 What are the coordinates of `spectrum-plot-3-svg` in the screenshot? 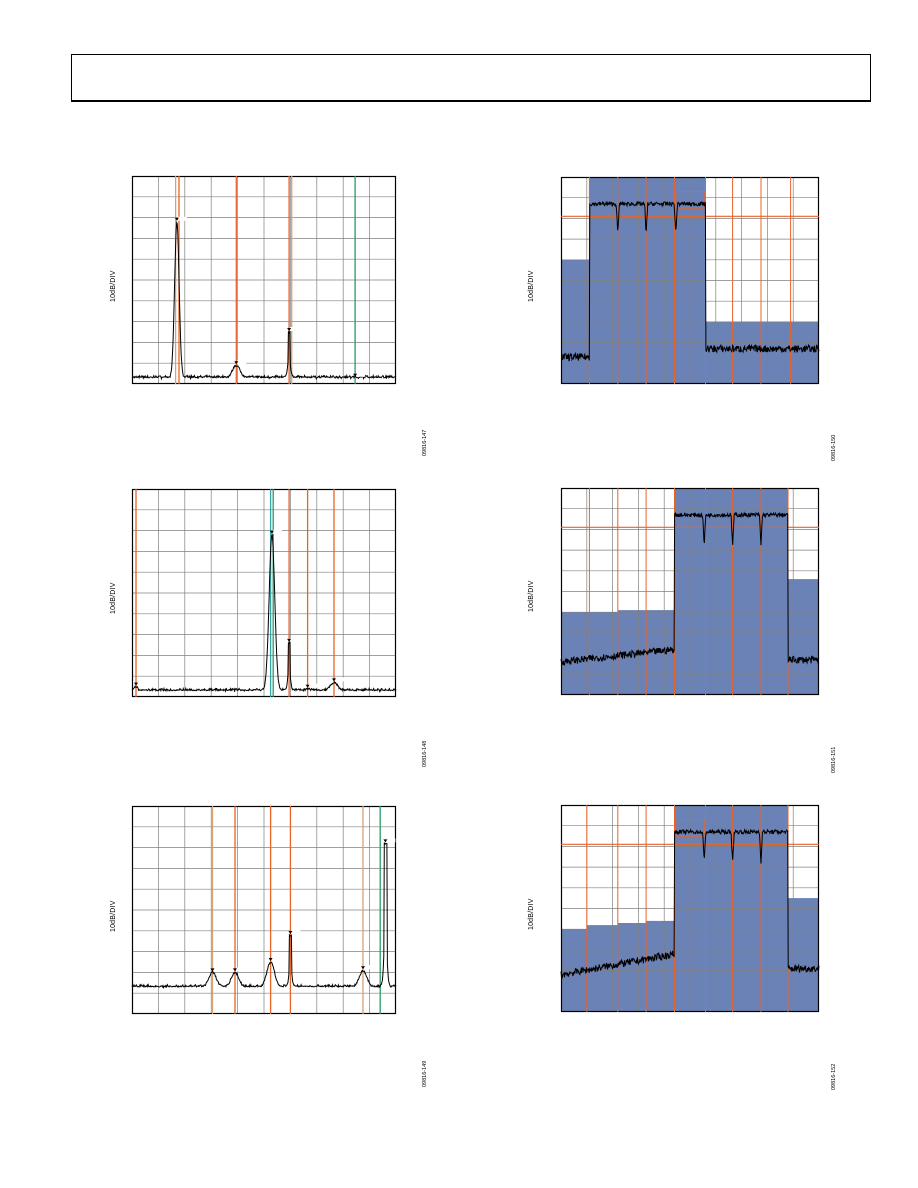 It's located at (264, 910).